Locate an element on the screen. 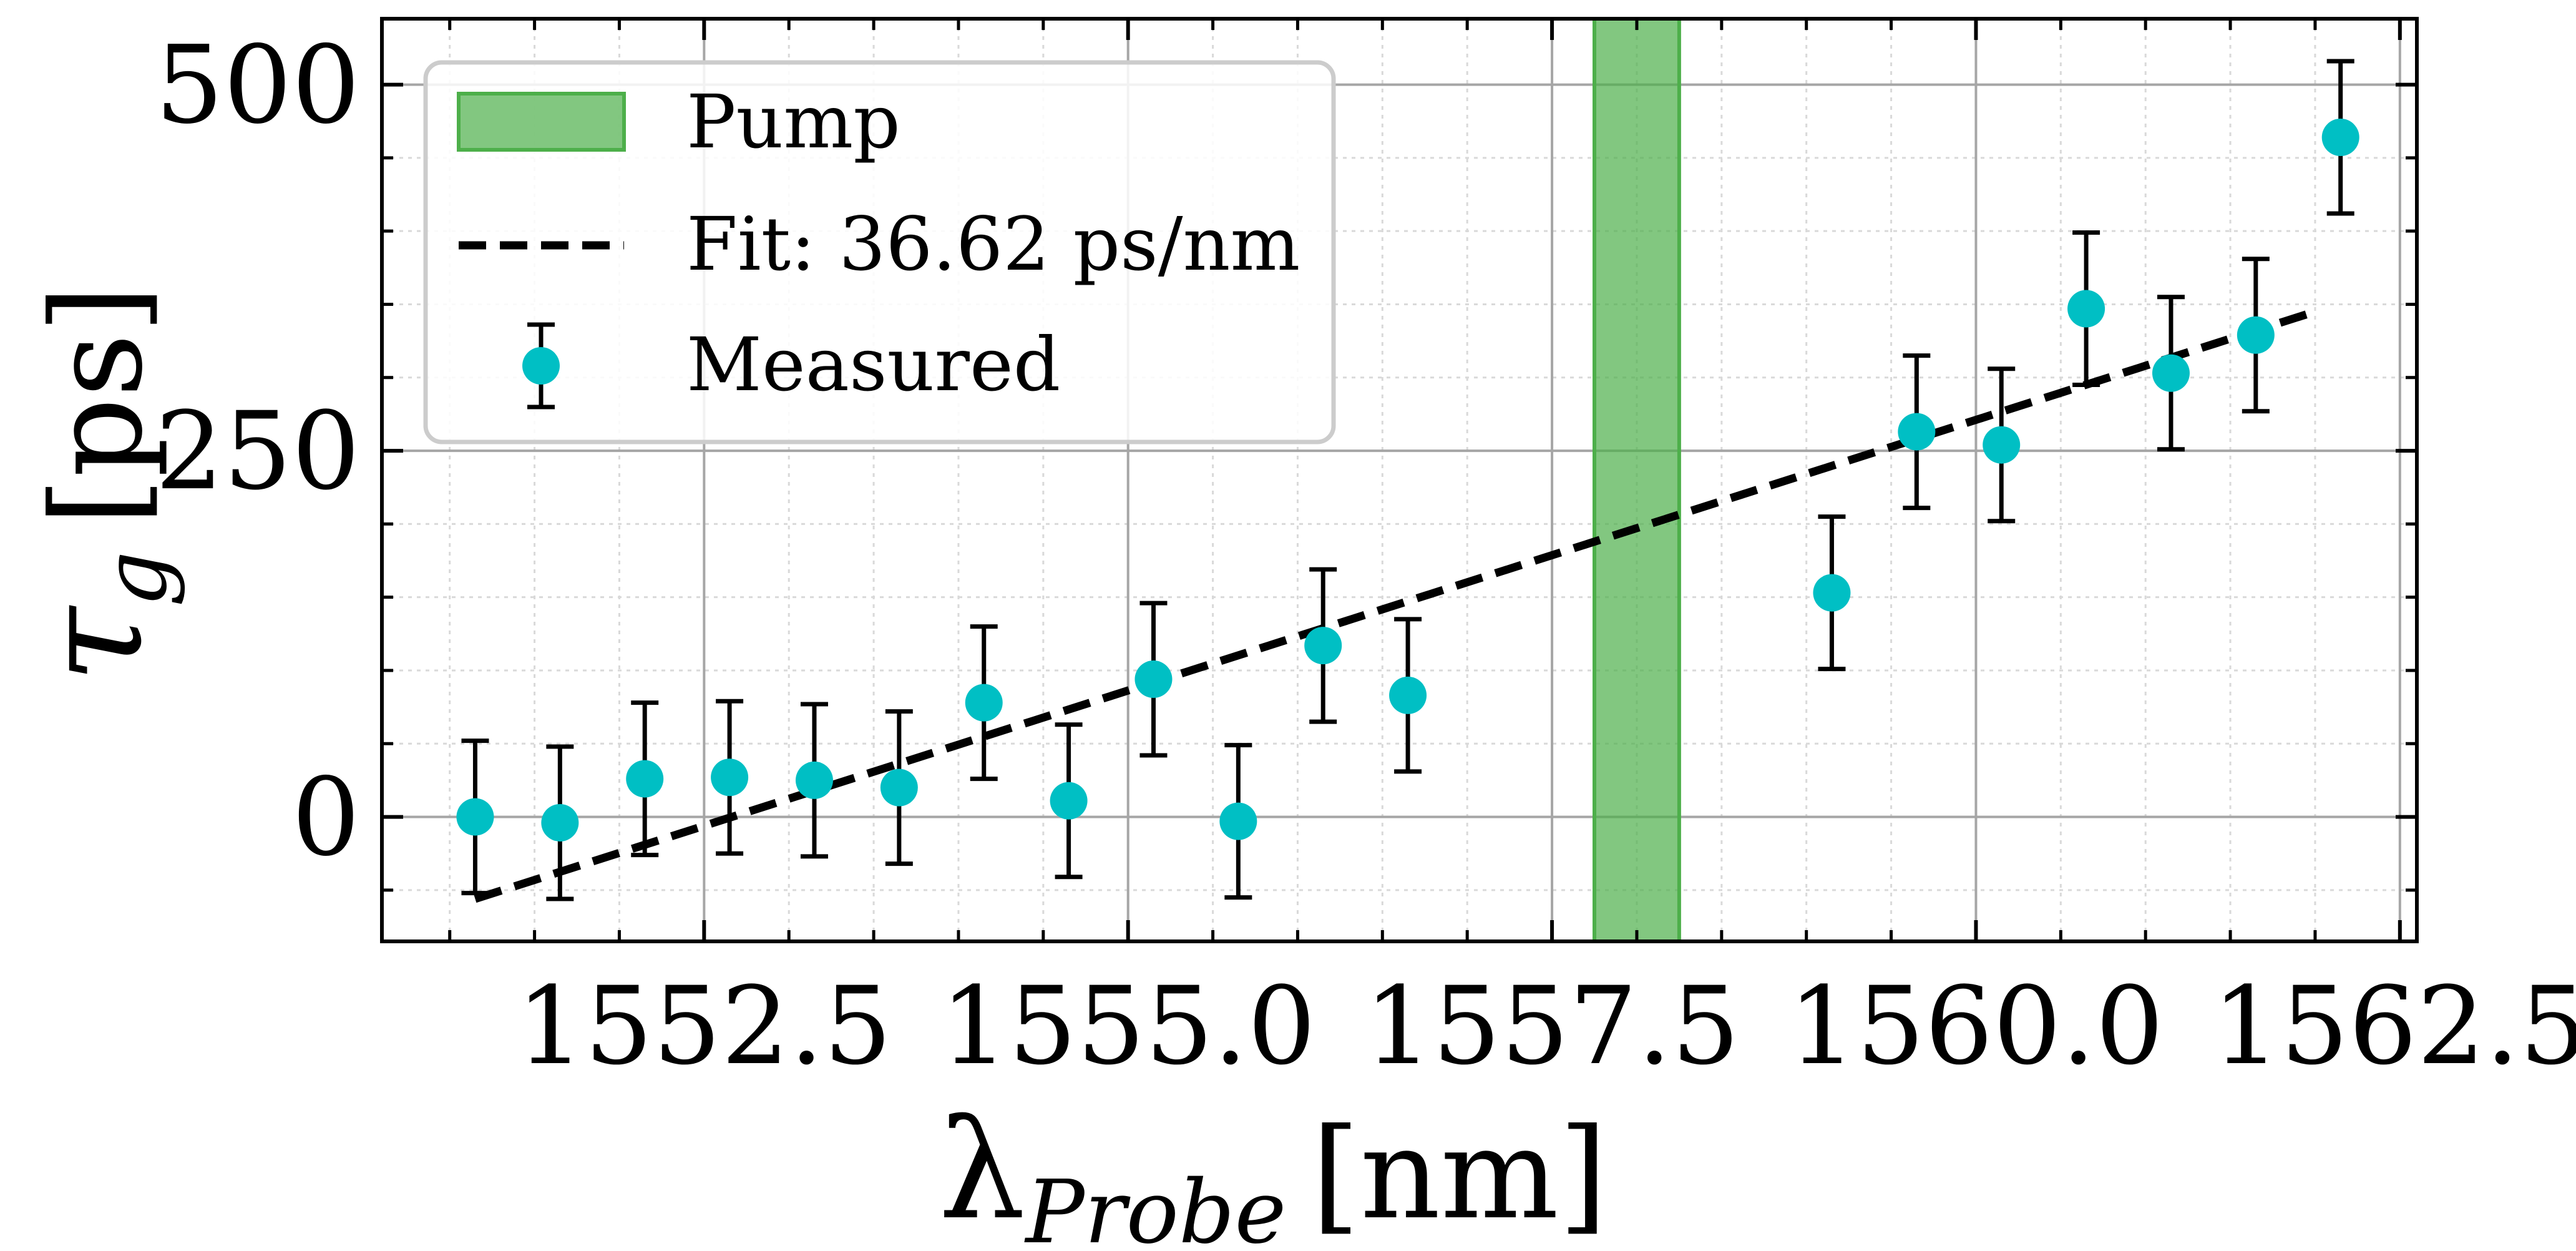 Image resolution: width=2576 pixels, height=1251 pixels. y-axis-subscript: g is located at coordinates (136, 579).